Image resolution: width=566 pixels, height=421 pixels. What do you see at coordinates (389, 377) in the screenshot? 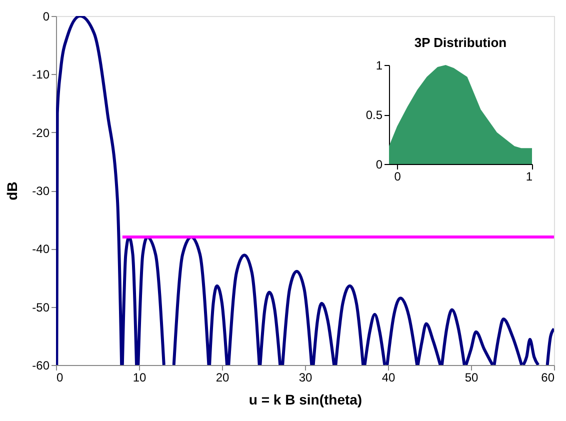
I see `x-tick-label: 40` at bounding box center [389, 377].